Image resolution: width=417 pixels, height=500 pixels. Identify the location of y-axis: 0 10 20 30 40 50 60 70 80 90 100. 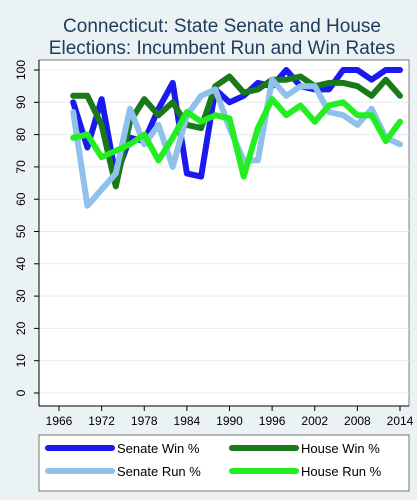
(27, 233).